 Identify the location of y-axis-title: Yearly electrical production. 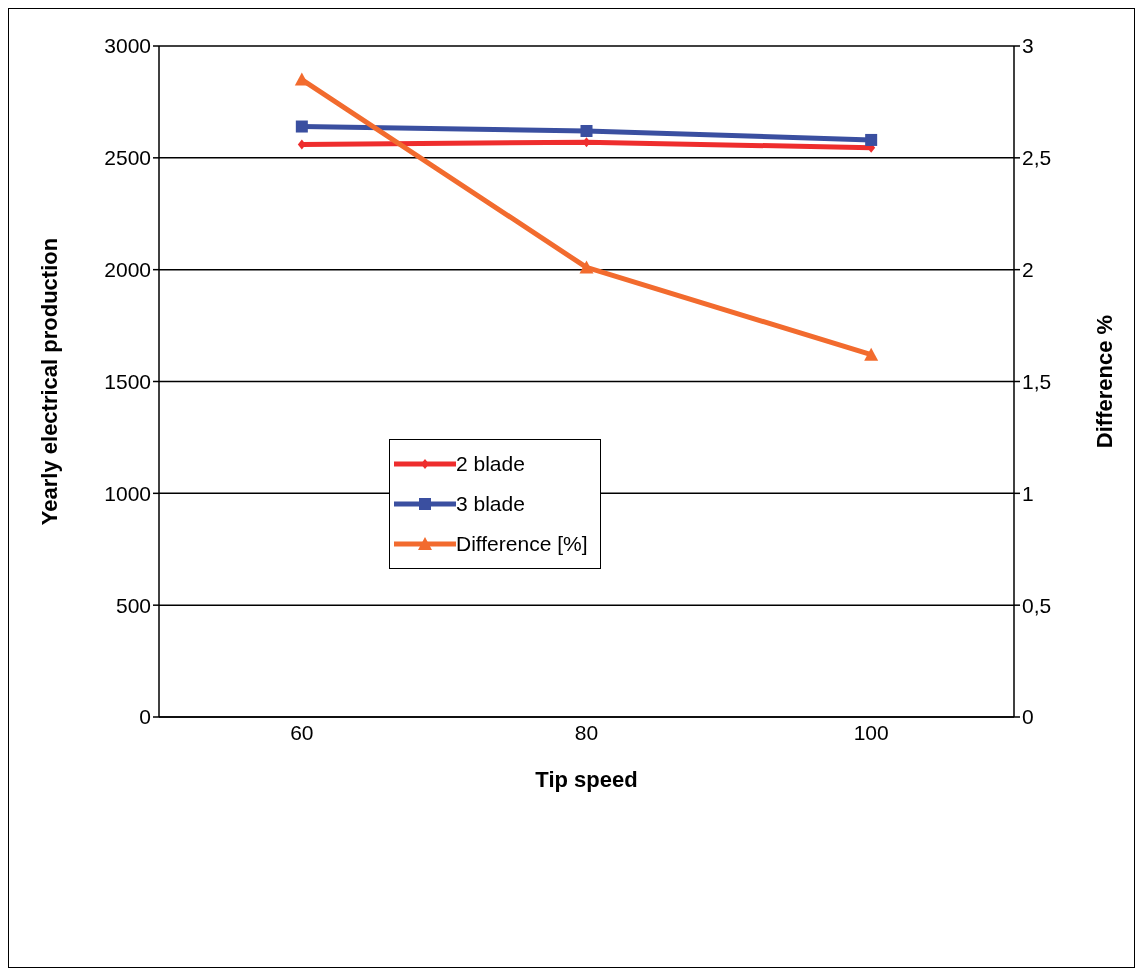
(49, 381).